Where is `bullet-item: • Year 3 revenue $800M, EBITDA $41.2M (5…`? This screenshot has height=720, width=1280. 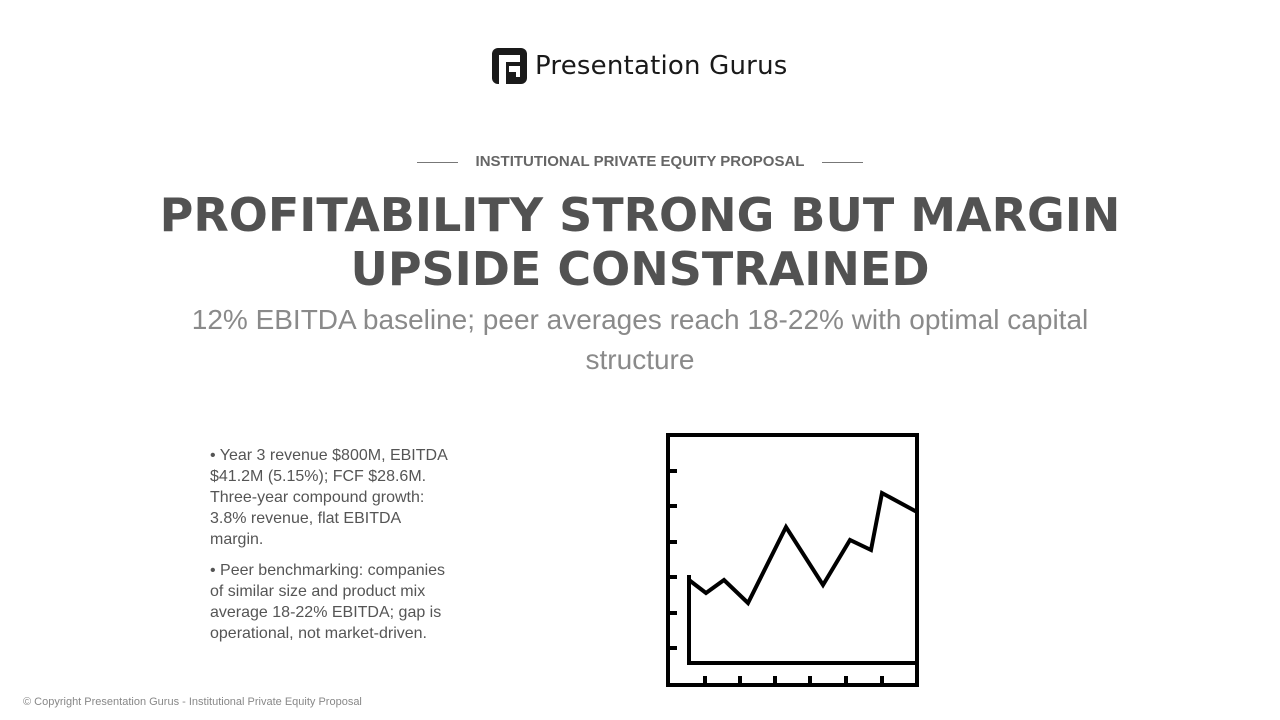 bullet-item: • Year 3 revenue $800M, EBITDA $41.2M (5… is located at coordinates (328, 497).